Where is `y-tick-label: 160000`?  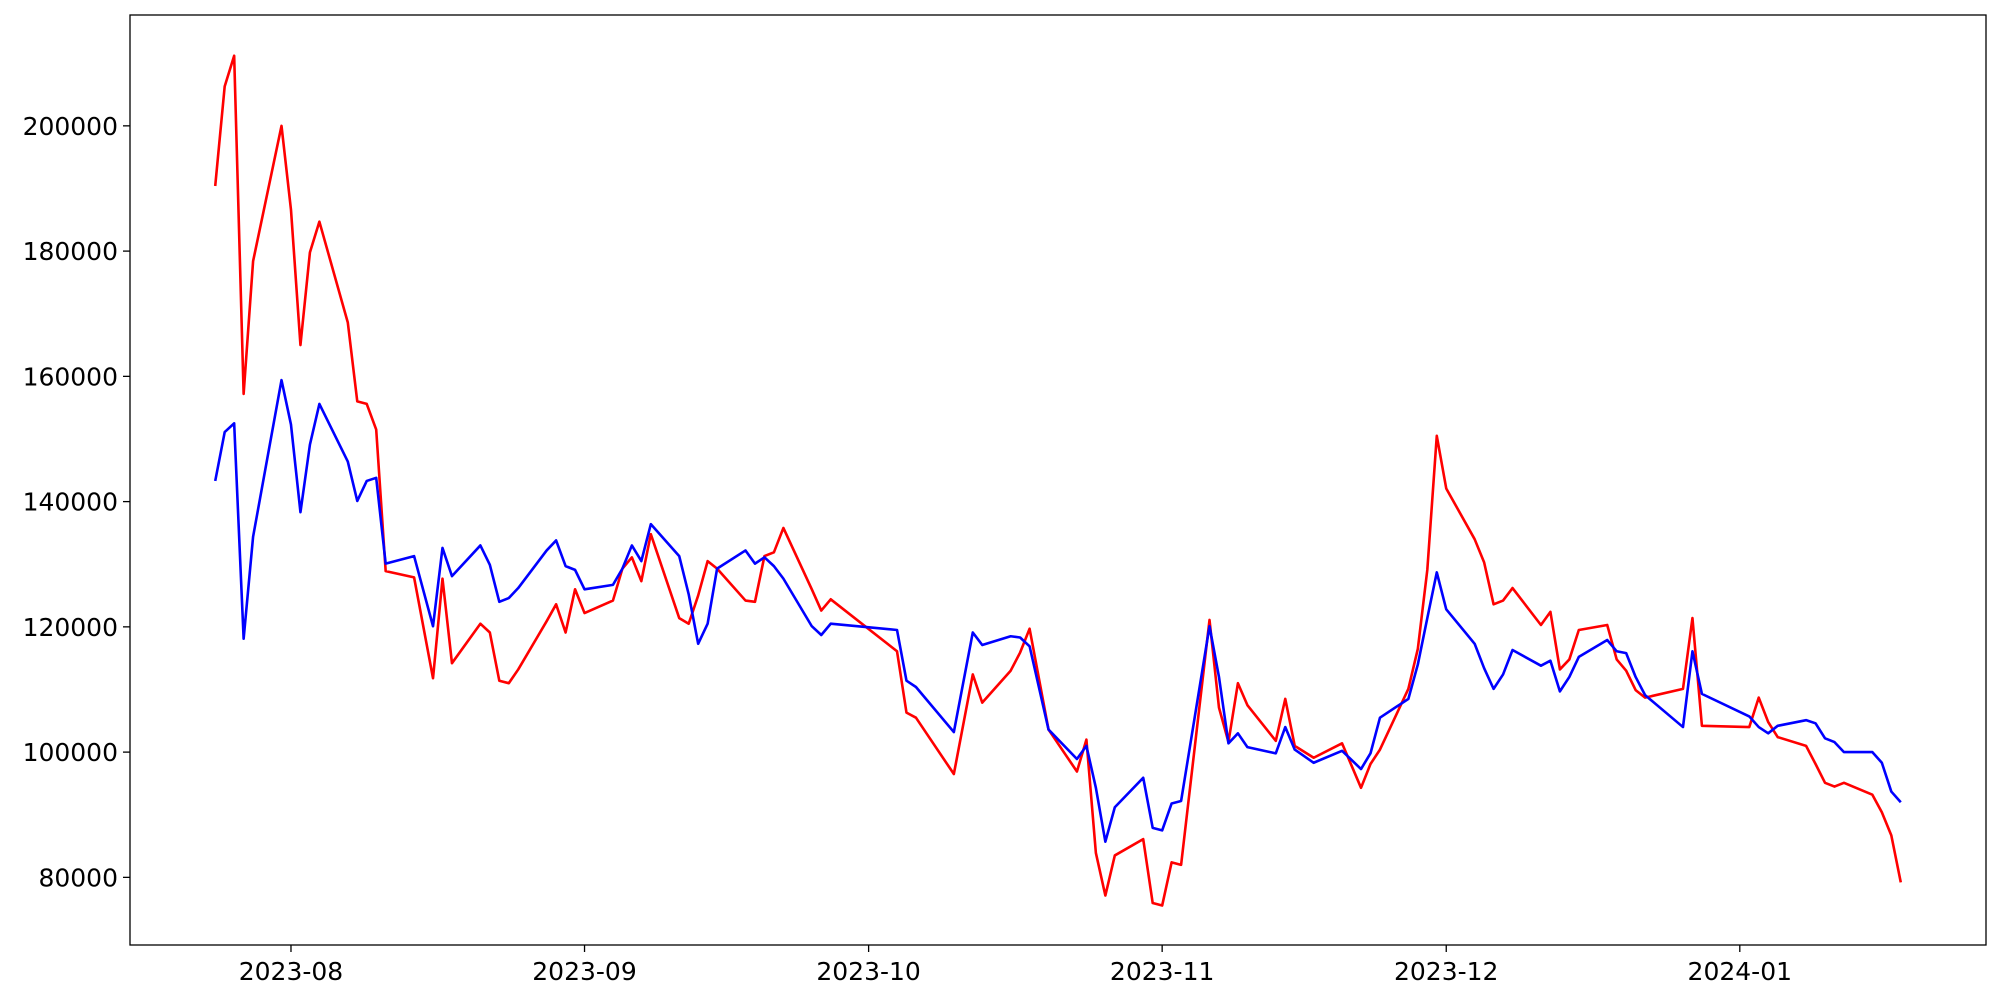
y-tick-label: 160000 is located at coordinates (70, 376).